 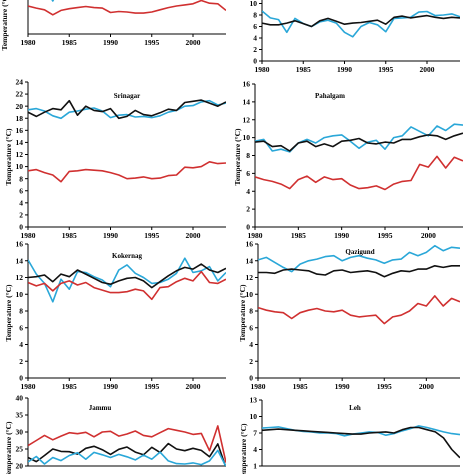 I want to click on panel-top-right: 0 2 4 6 8 10 1980 1985 1990 1995 2000, so click(x=355, y=37).